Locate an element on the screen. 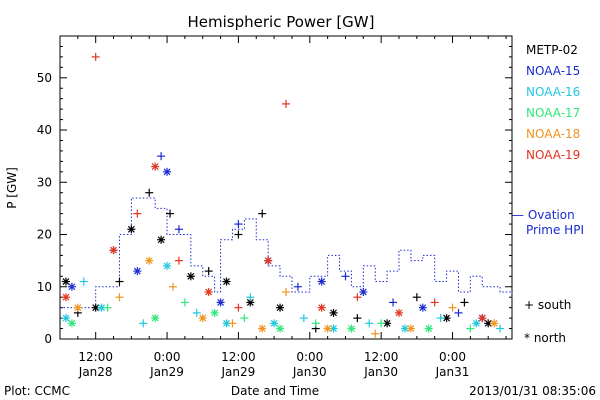  x-tick-date: Jan31 is located at coordinates (452, 372).